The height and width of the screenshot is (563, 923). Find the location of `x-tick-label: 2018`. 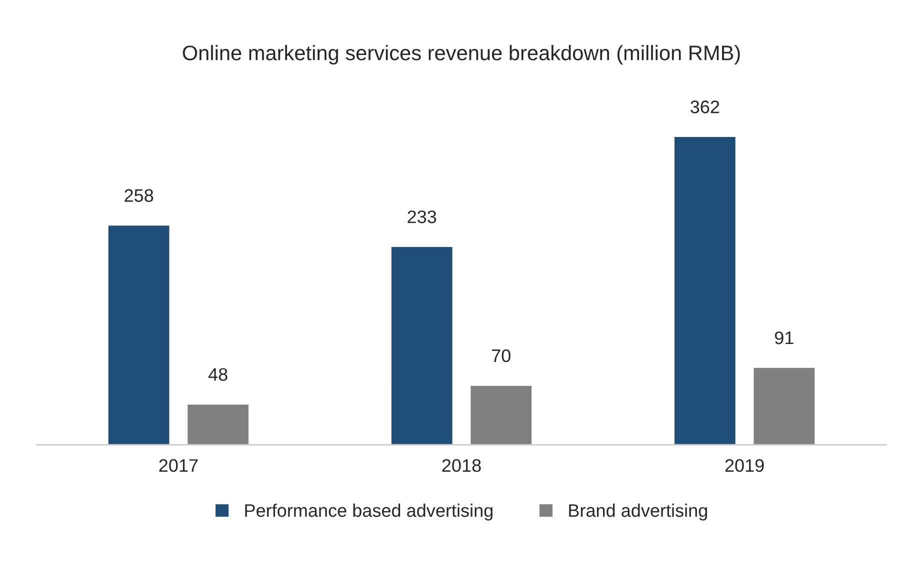

x-tick-label: 2018 is located at coordinates (461, 465).